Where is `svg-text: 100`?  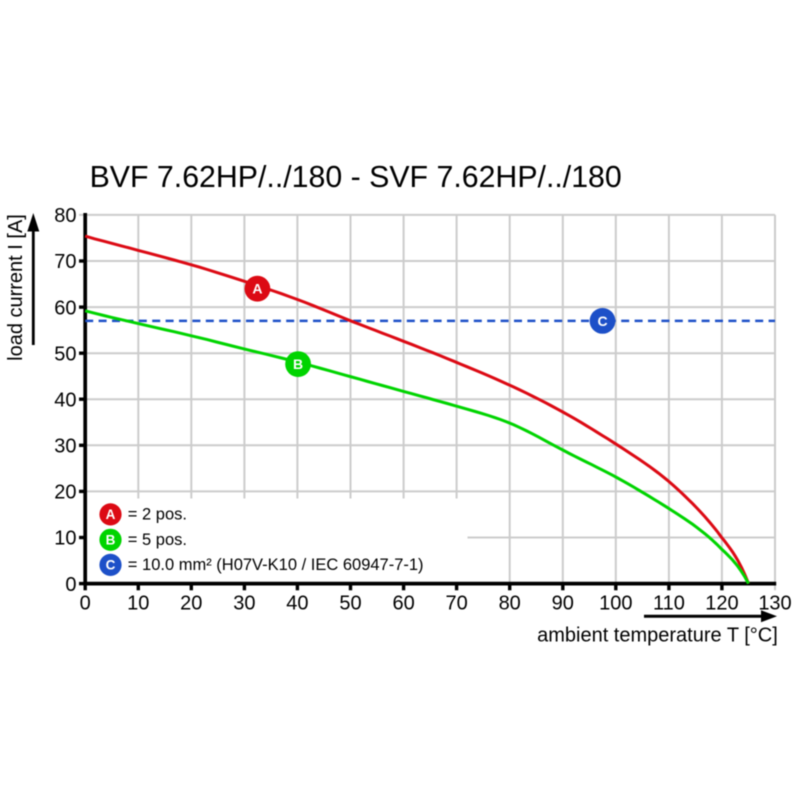 svg-text: 100 is located at coordinates (615, 603).